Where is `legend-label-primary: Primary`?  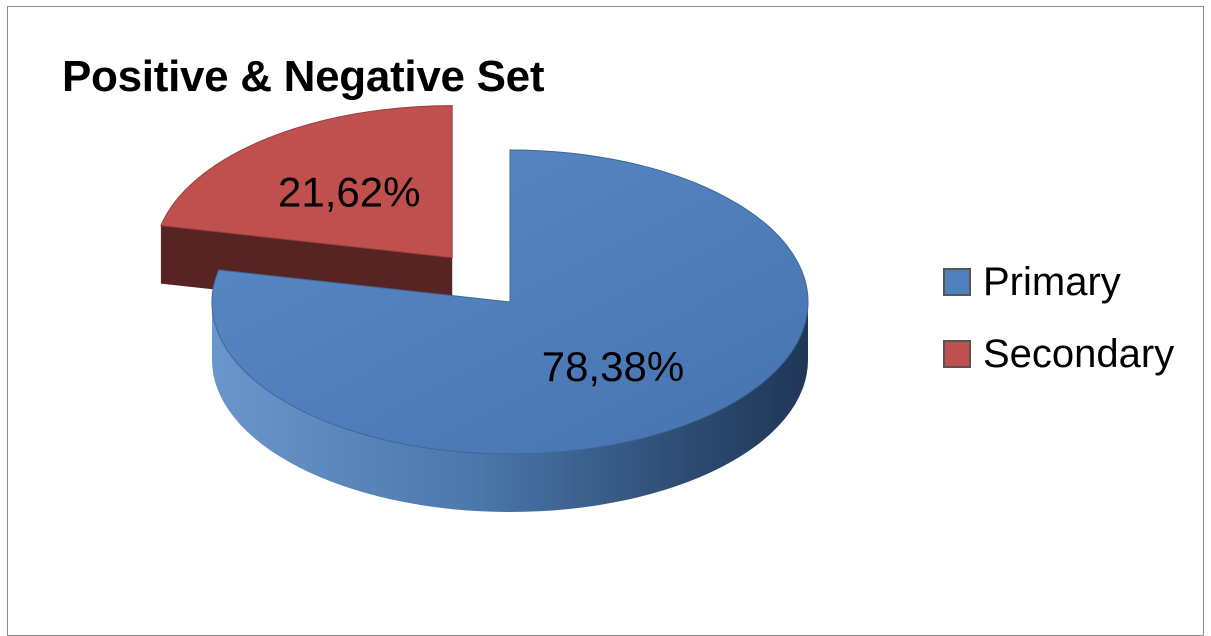
legend-label-primary: Primary is located at coordinates (1052, 281).